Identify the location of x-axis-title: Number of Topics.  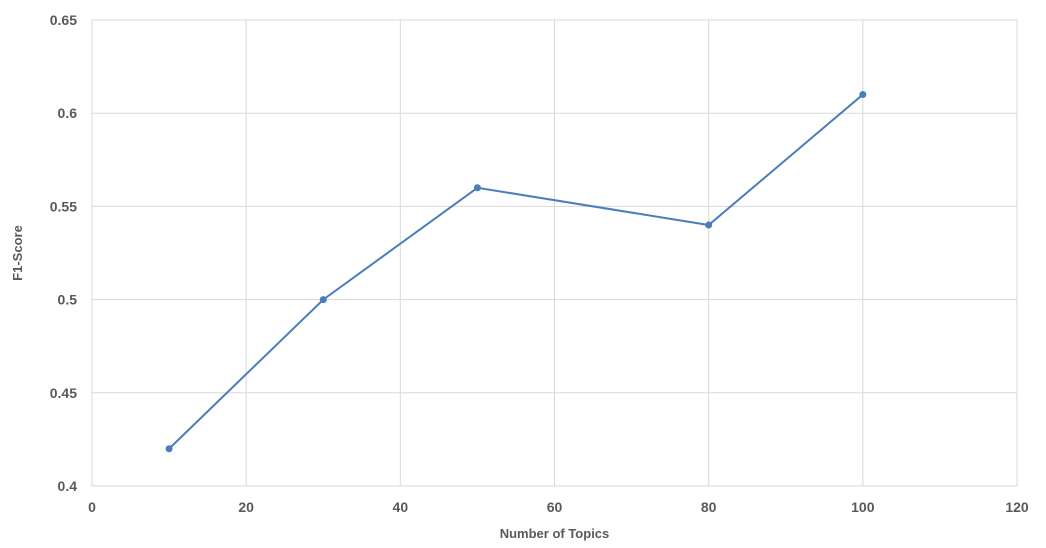
(555, 533).